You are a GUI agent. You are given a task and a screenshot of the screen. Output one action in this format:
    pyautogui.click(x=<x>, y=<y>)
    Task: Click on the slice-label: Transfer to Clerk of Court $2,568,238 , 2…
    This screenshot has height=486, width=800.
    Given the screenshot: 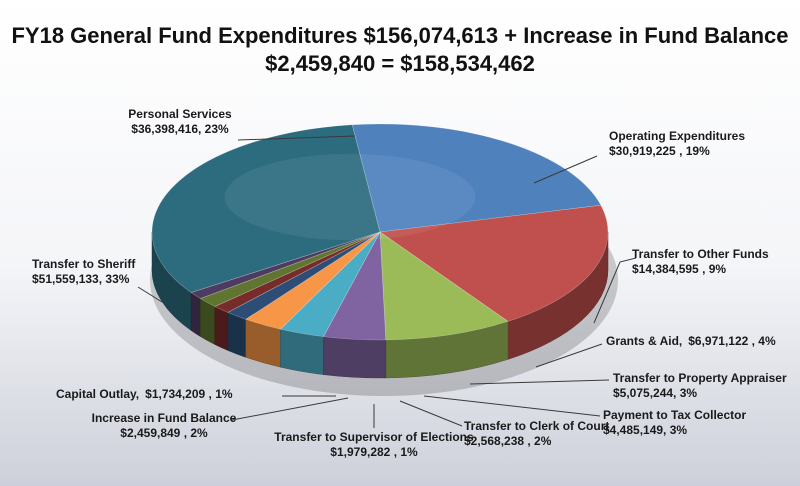 What is the action you would take?
    pyautogui.click(x=536, y=433)
    